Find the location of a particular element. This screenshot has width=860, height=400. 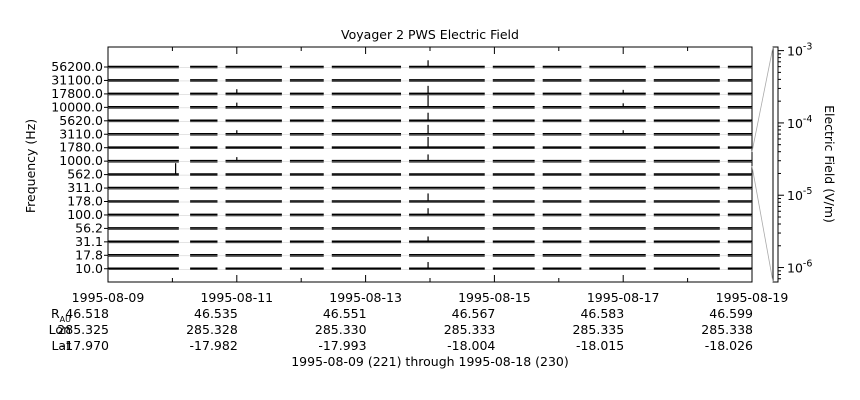

colorbar-tick-label: 10⁻⁵ is located at coordinates (799, 194).